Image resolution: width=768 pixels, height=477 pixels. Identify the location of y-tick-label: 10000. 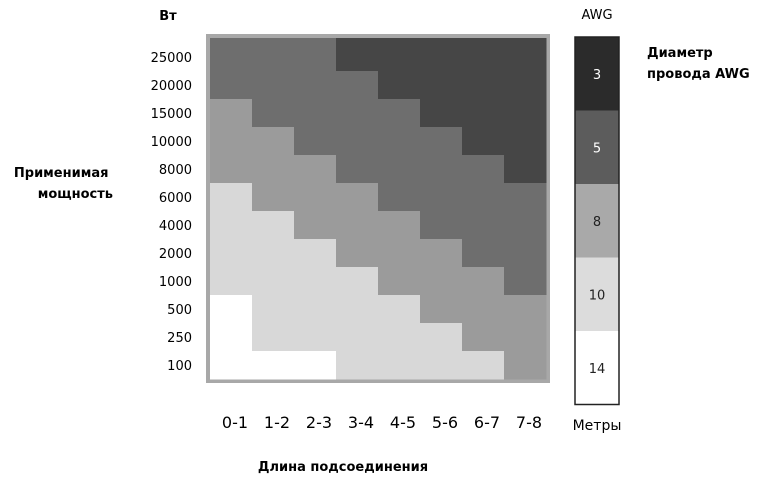
(171, 142).